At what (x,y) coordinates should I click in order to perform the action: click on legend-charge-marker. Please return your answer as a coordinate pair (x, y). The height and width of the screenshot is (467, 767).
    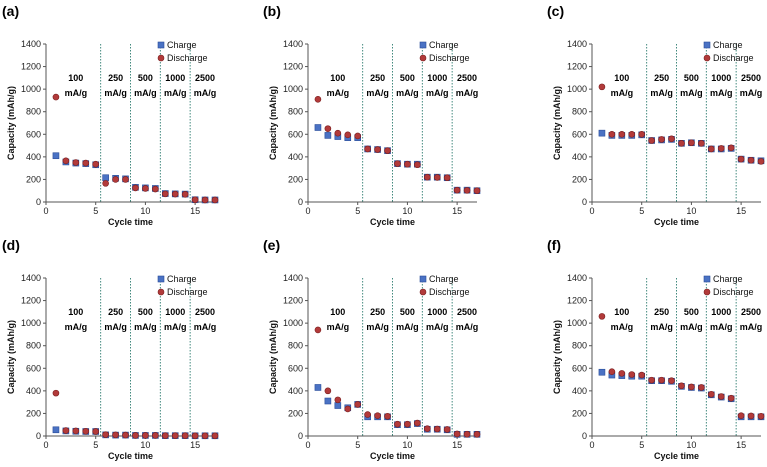
    Looking at the image, I should click on (161, 279).